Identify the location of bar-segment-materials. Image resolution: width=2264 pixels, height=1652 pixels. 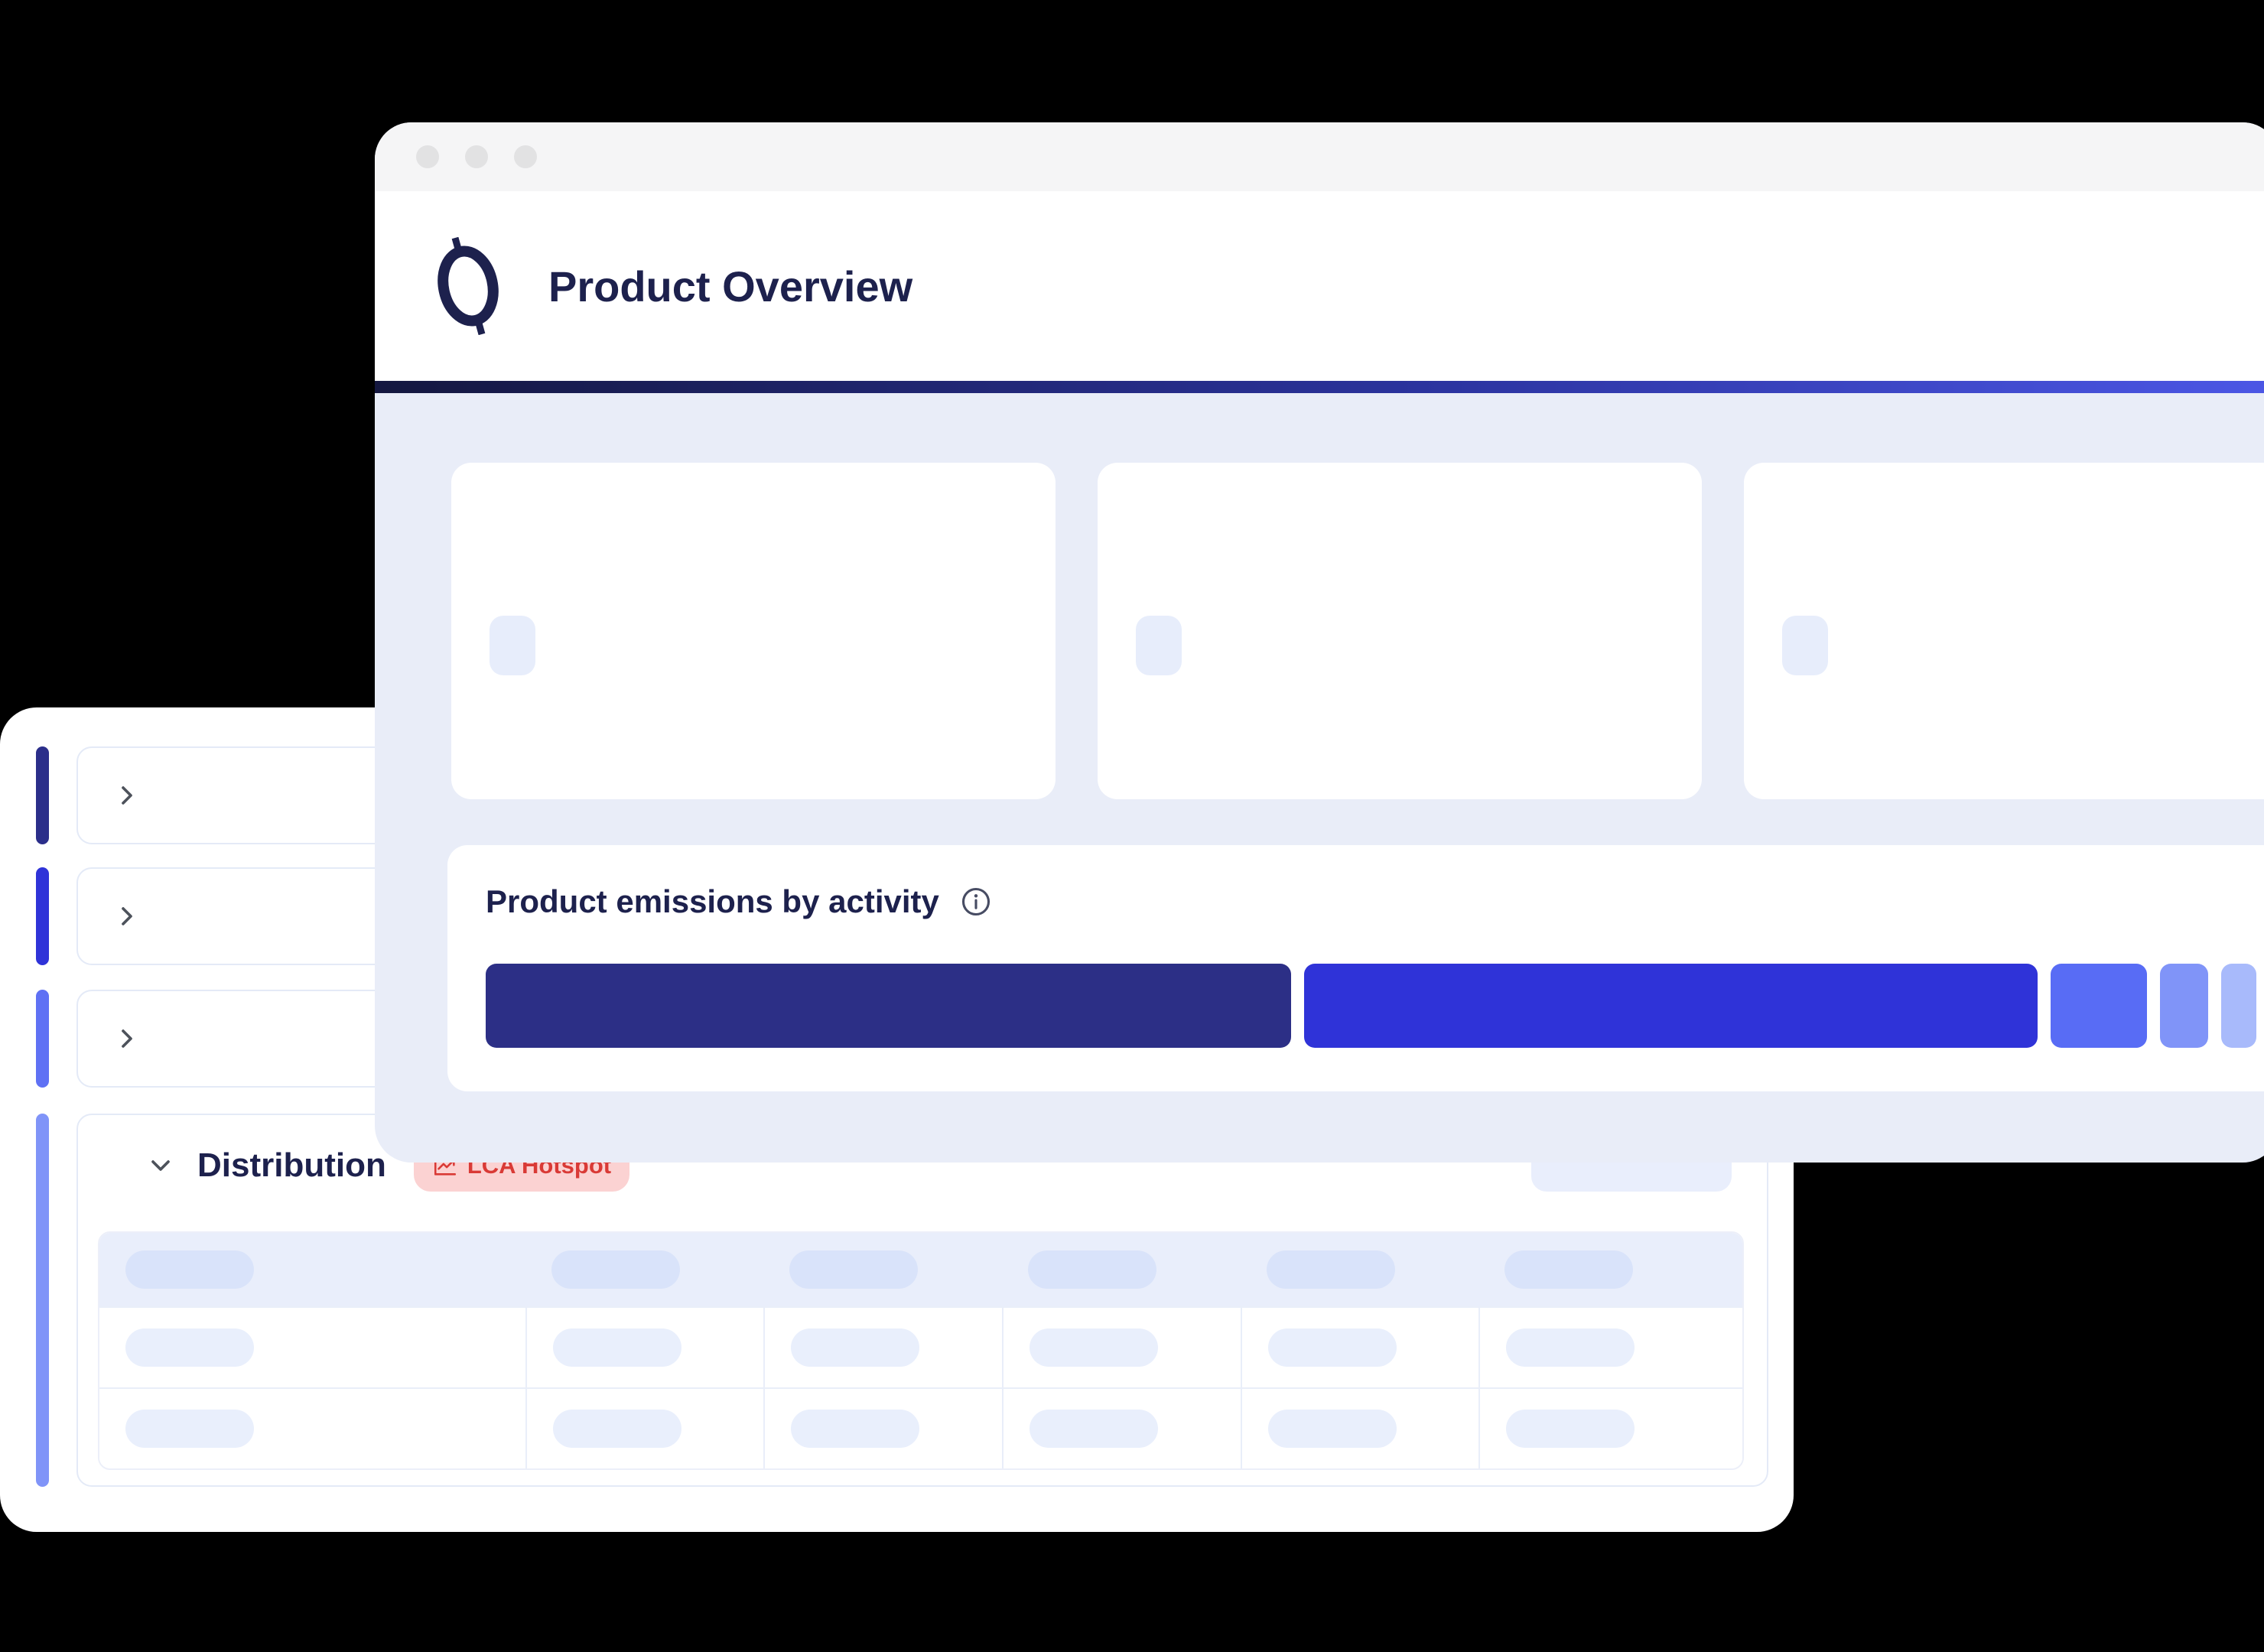
(888, 1006).